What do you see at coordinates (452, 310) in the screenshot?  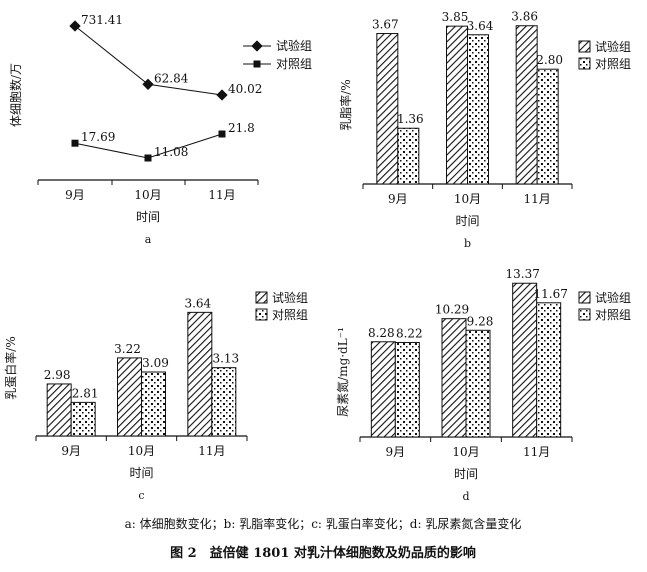 I see `data-label: 10.29` at bounding box center [452, 310].